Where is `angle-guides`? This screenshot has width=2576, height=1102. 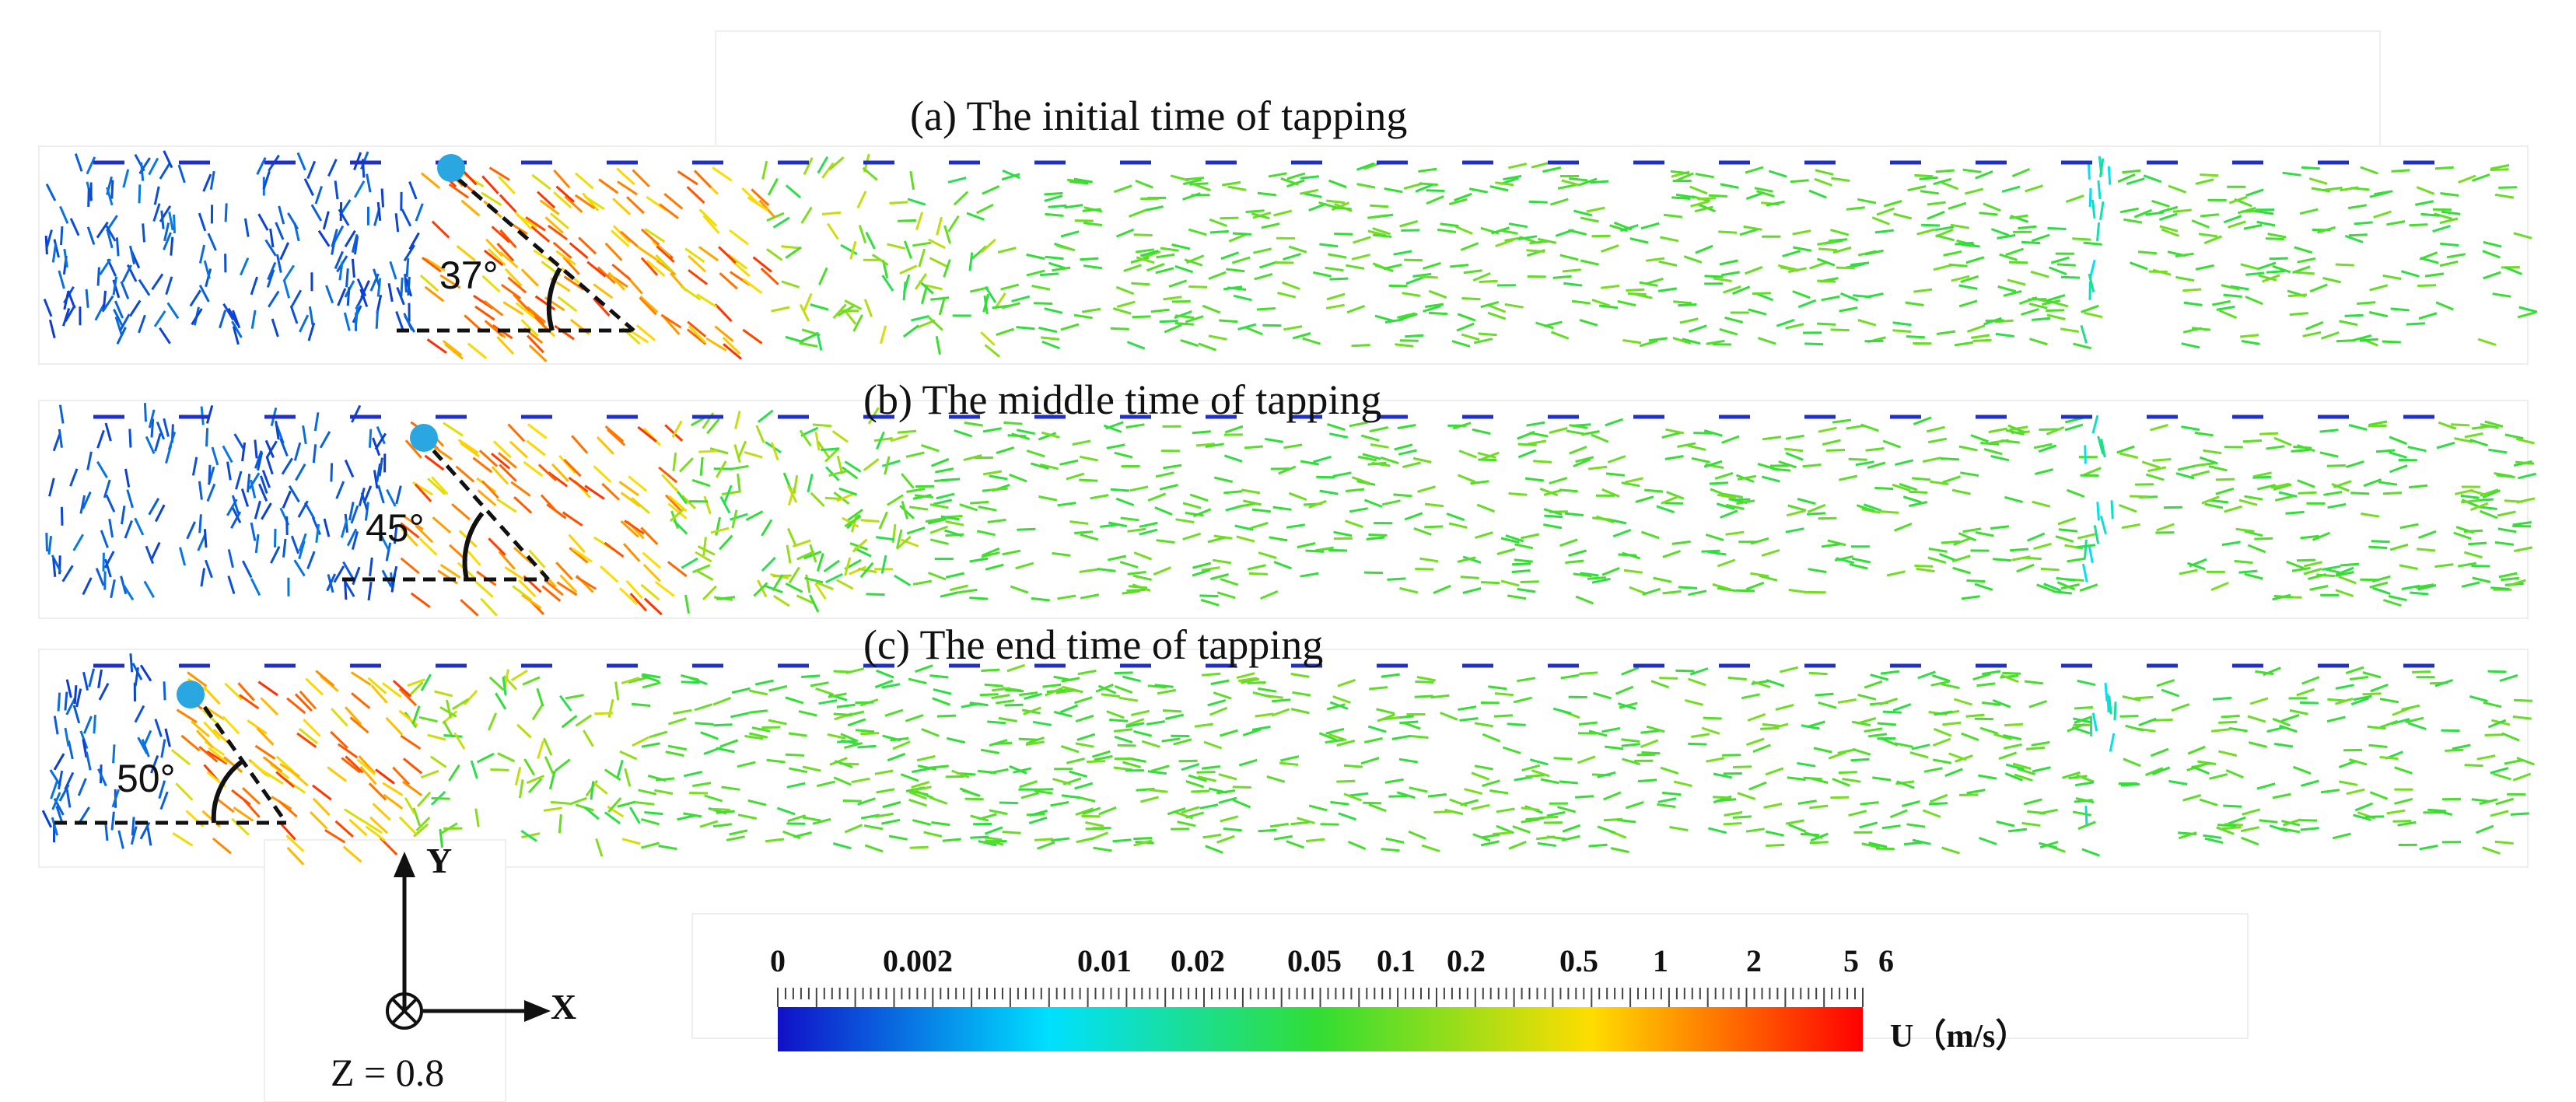 angle-guides is located at coordinates (344, 494).